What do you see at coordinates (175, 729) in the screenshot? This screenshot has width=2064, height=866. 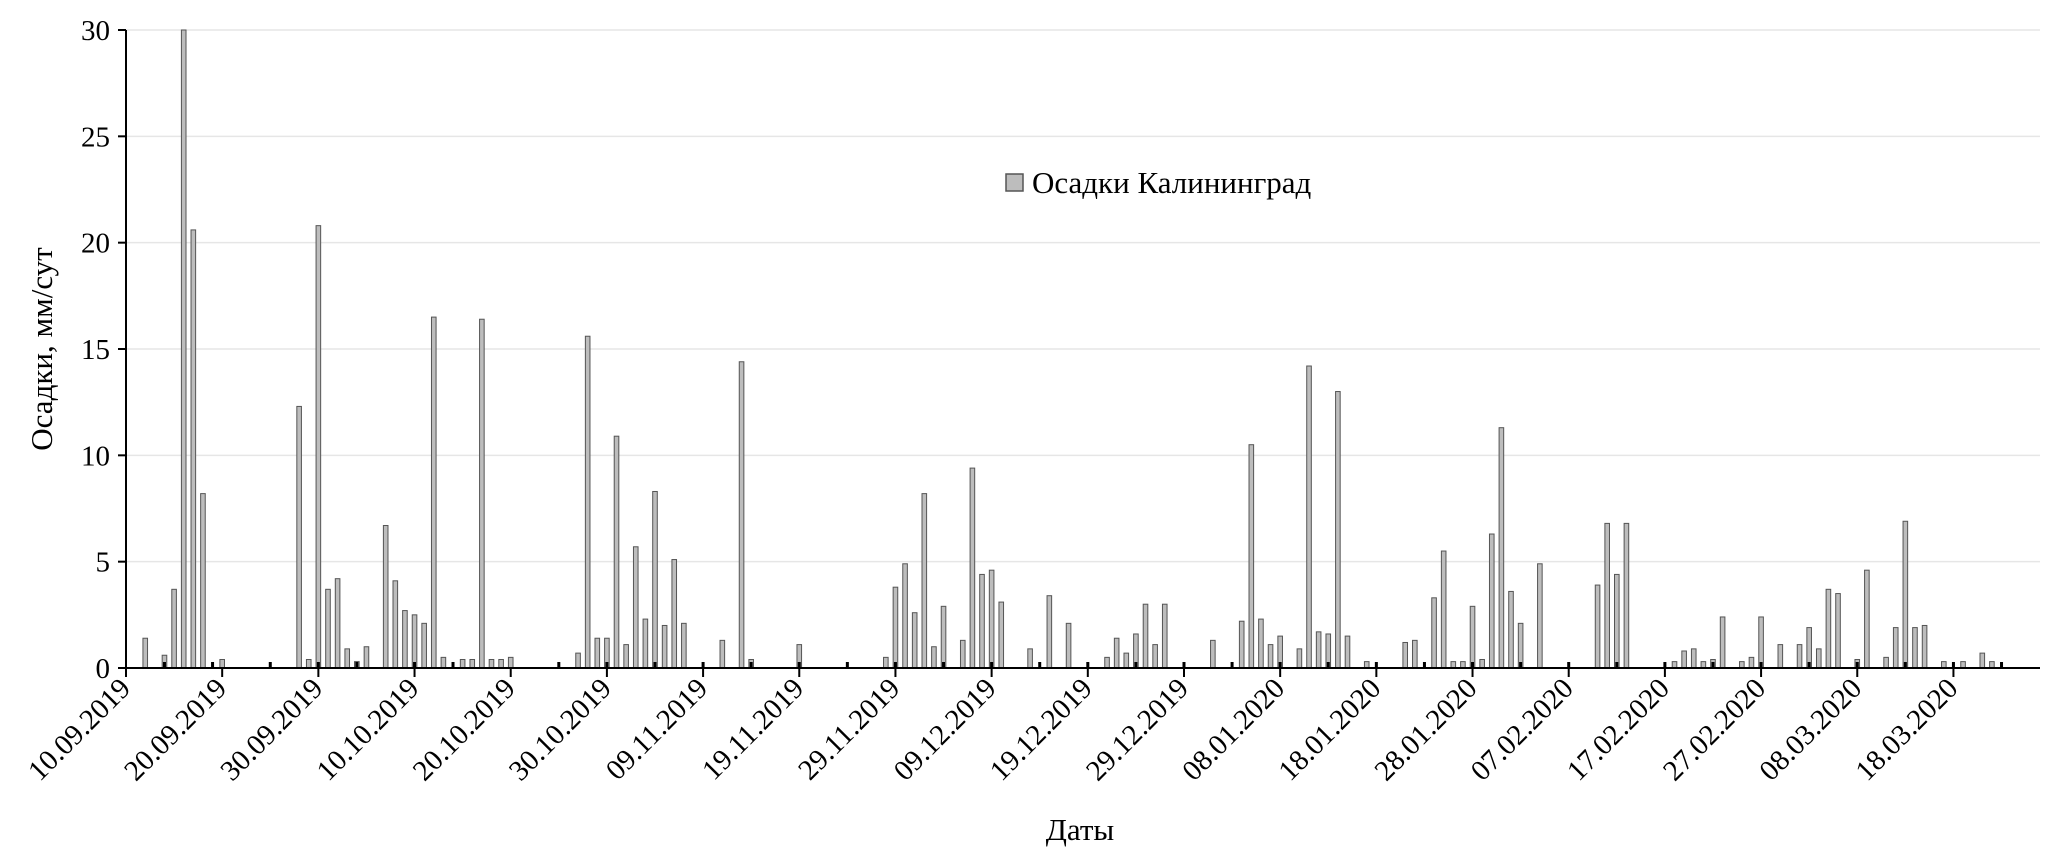 I see `x-tick-label: 20.09.2019` at bounding box center [175, 729].